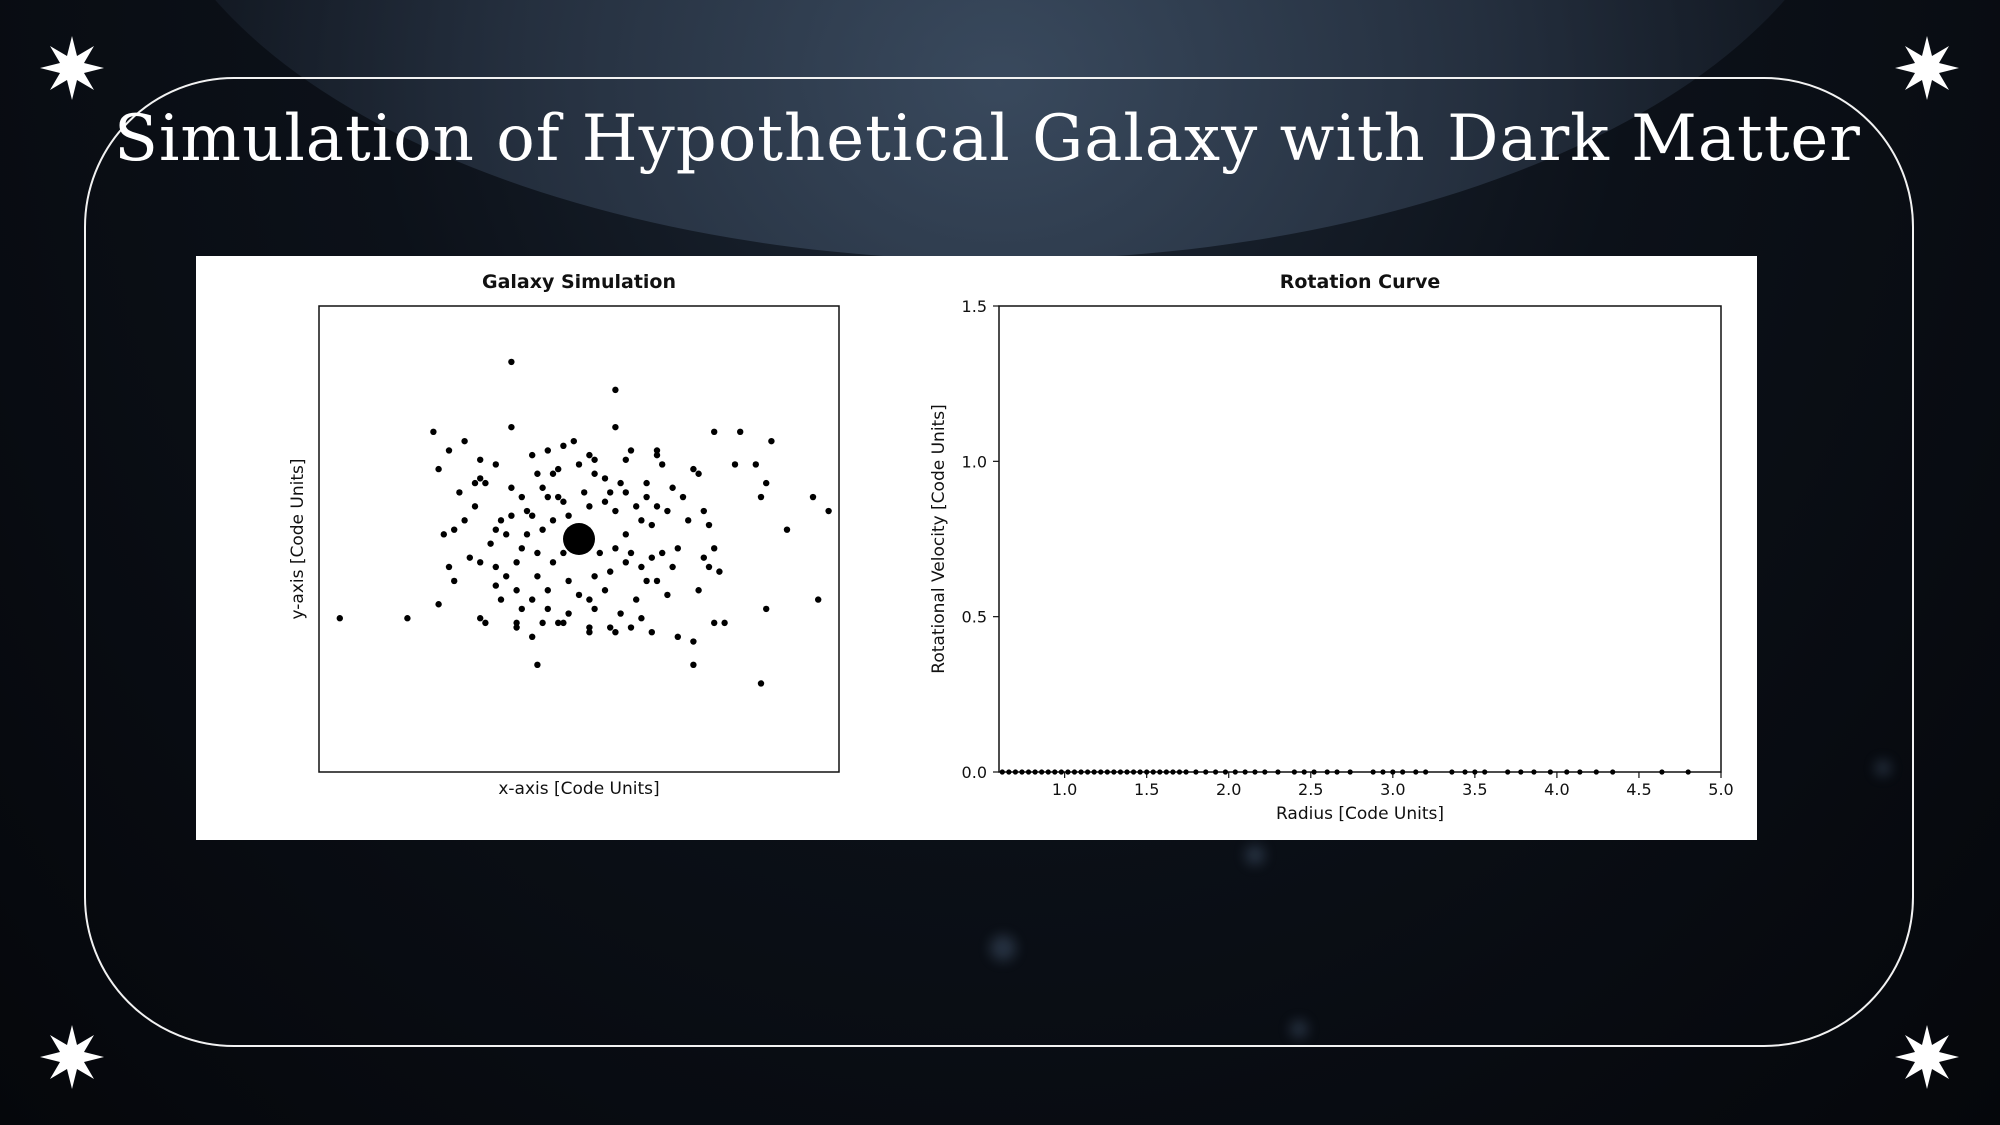 Image resolution: width=2000 pixels, height=1125 pixels. What do you see at coordinates (1146, 789) in the screenshot?
I see `x-tick-label: 1.5` at bounding box center [1146, 789].